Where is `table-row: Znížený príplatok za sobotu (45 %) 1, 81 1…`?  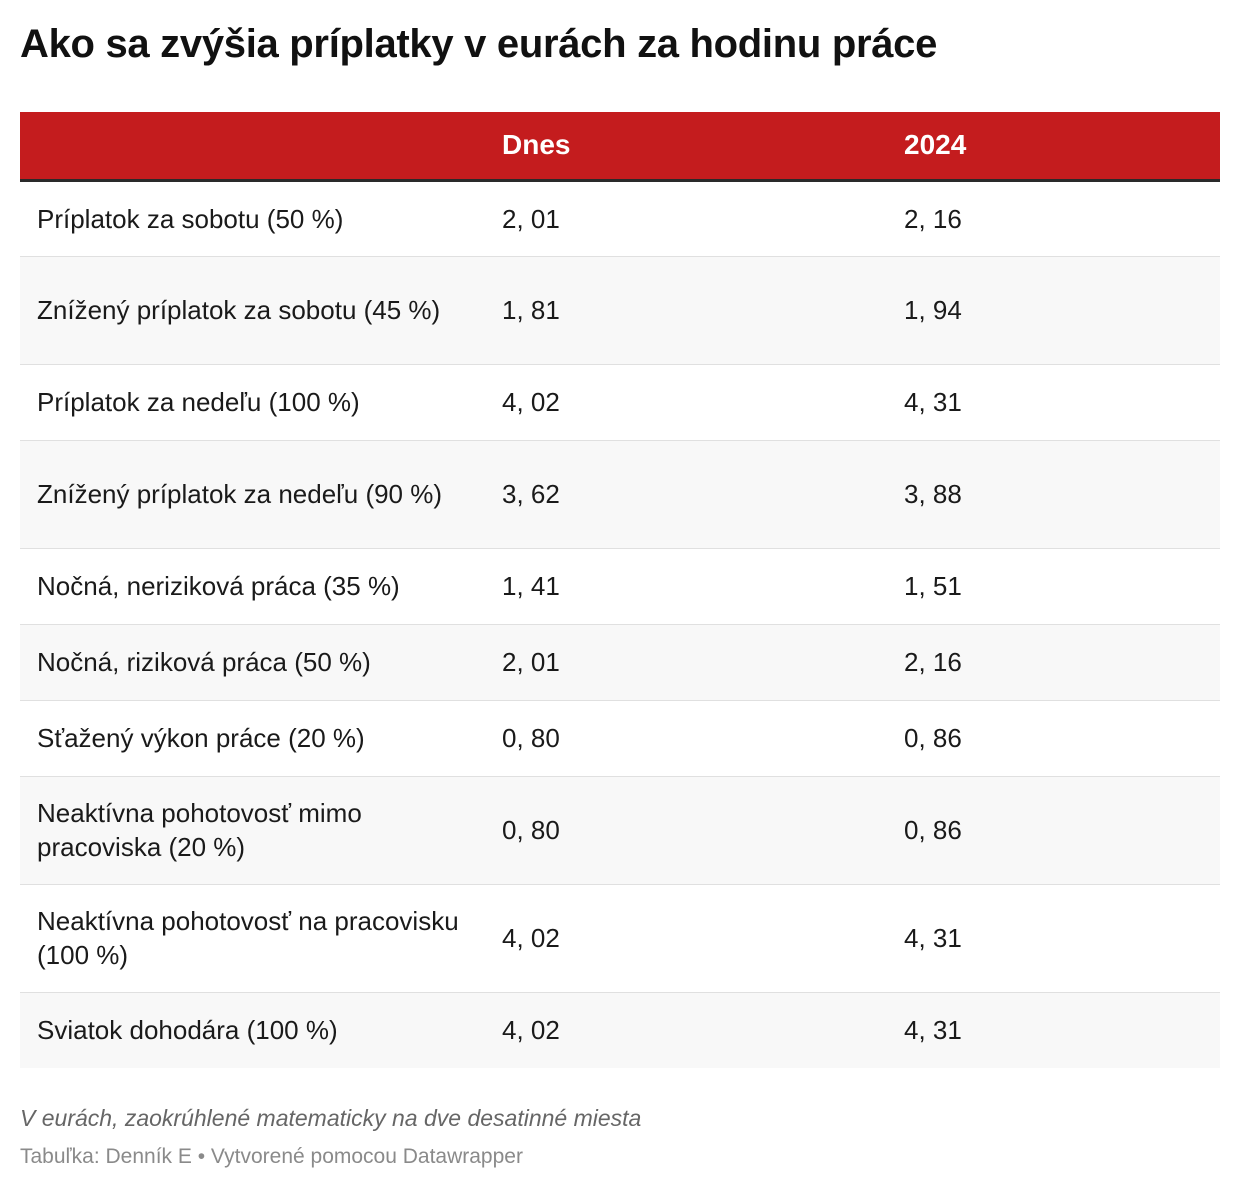 table-row: Znížený príplatok za sobotu (45 %) 1, 81 1… is located at coordinates (620, 310).